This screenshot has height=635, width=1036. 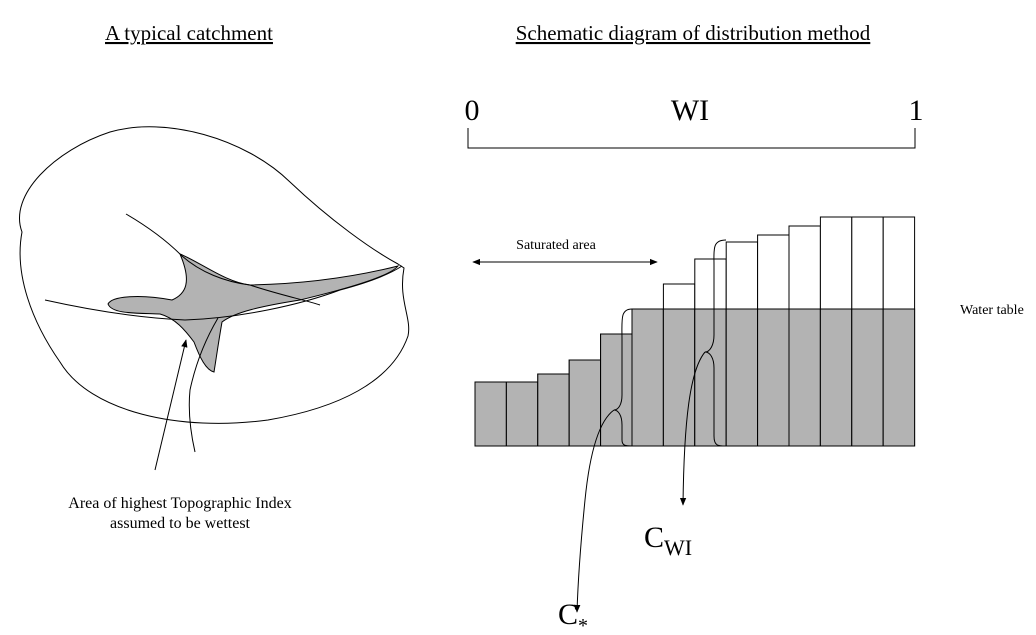 I want to click on c-star-arrow, so click(x=594, y=511).